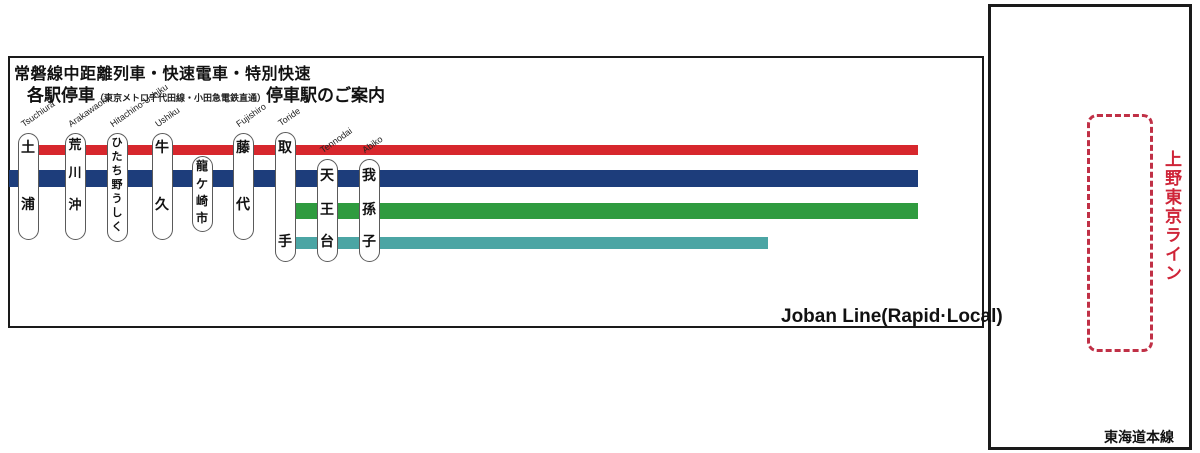  Describe the element at coordinates (327, 241) in the screenshot. I see `station-name-char: 台` at that location.